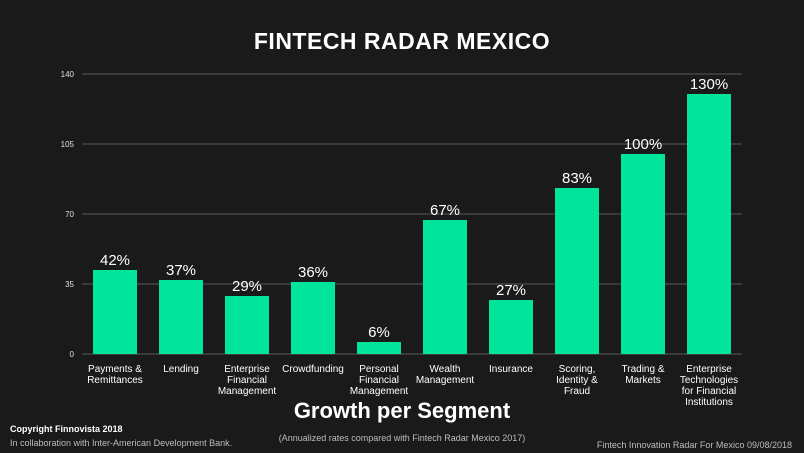  I want to click on x-category-label-line: Payments &, so click(115, 369).